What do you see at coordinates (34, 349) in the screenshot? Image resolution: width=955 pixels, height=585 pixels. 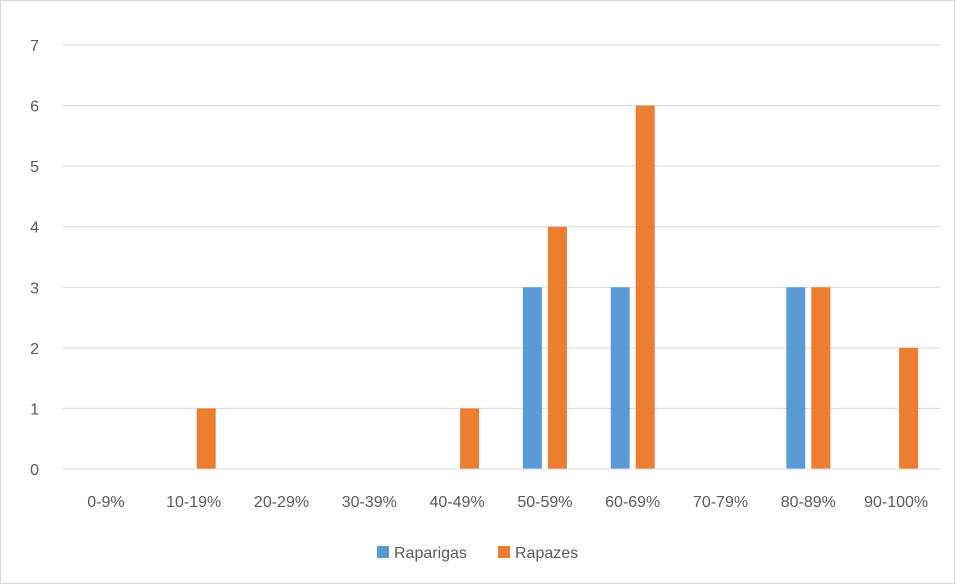 I see `y-tick-label: 2` at bounding box center [34, 349].